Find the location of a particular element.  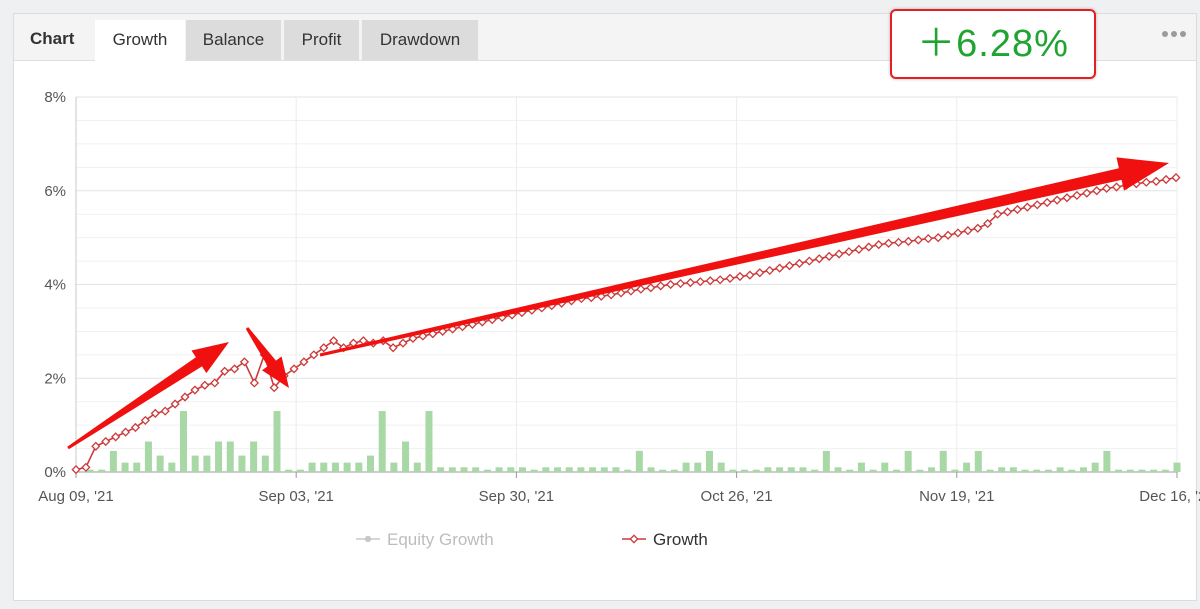

legend-growth-marker is located at coordinates (634, 539).